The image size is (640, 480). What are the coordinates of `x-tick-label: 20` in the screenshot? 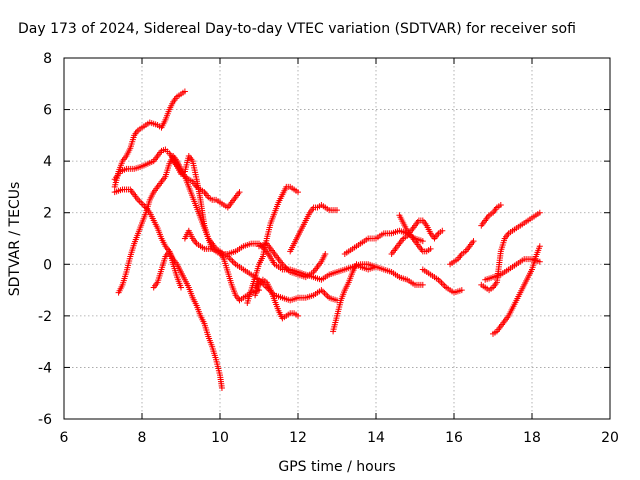 It's located at (610, 438).